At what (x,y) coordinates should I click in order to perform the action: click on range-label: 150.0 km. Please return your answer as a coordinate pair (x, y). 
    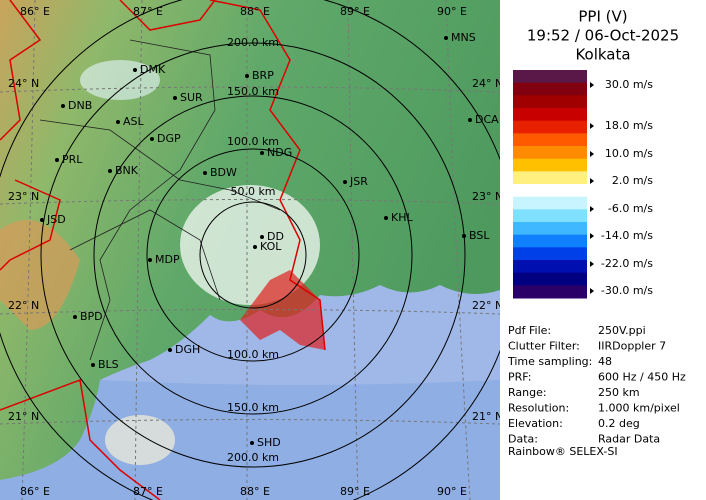
    Looking at the image, I should click on (253, 407).